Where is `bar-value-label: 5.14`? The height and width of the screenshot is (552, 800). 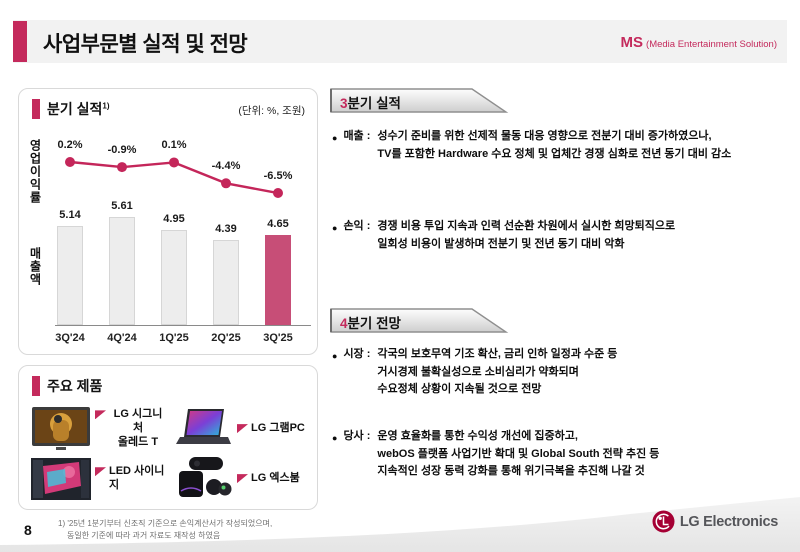
bar-value-label: 5.14 is located at coordinates (70, 215).